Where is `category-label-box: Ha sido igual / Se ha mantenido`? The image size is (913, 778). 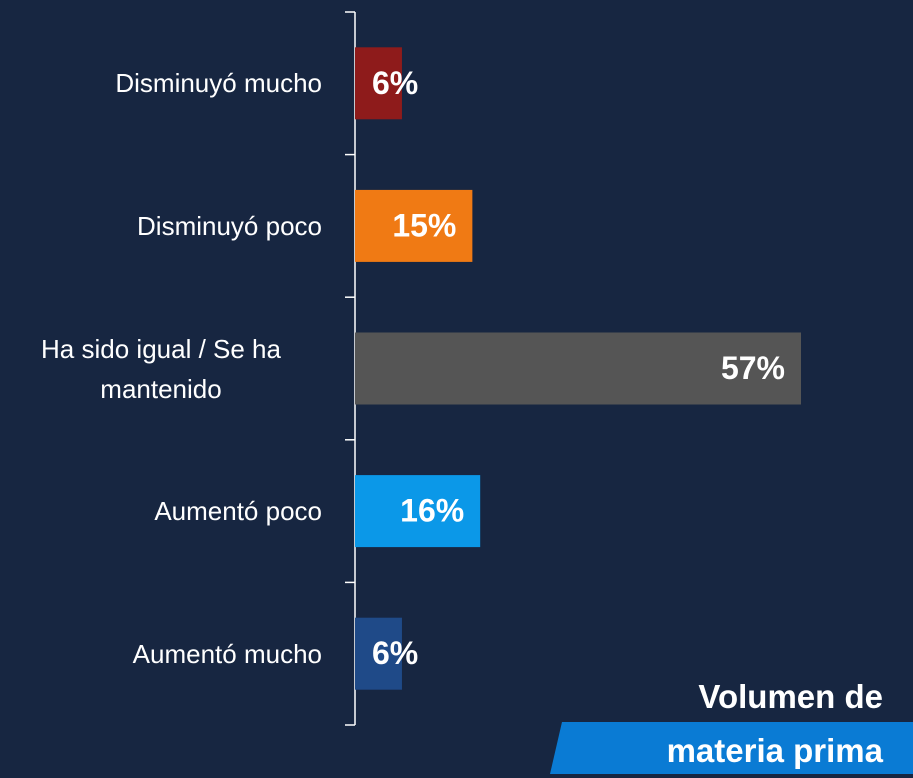 category-label-box: Ha sido igual / Se ha mantenido is located at coordinates (161, 369).